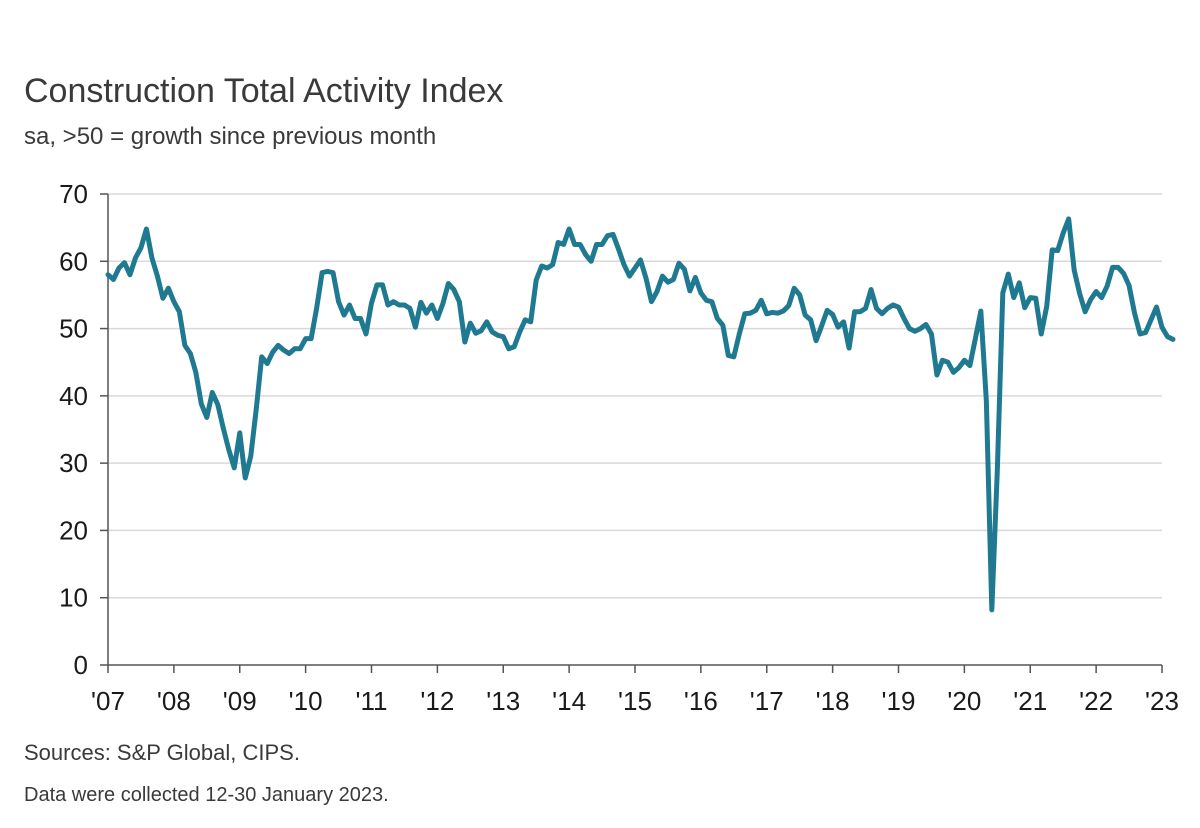  What do you see at coordinates (437, 701) in the screenshot?
I see `x-tick-label-5: '12` at bounding box center [437, 701].